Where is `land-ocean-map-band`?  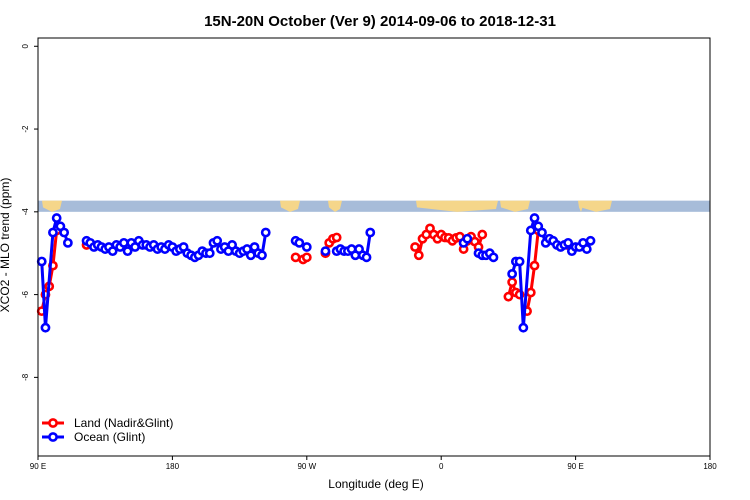 land-ocean-map-band is located at coordinates (374, 206).